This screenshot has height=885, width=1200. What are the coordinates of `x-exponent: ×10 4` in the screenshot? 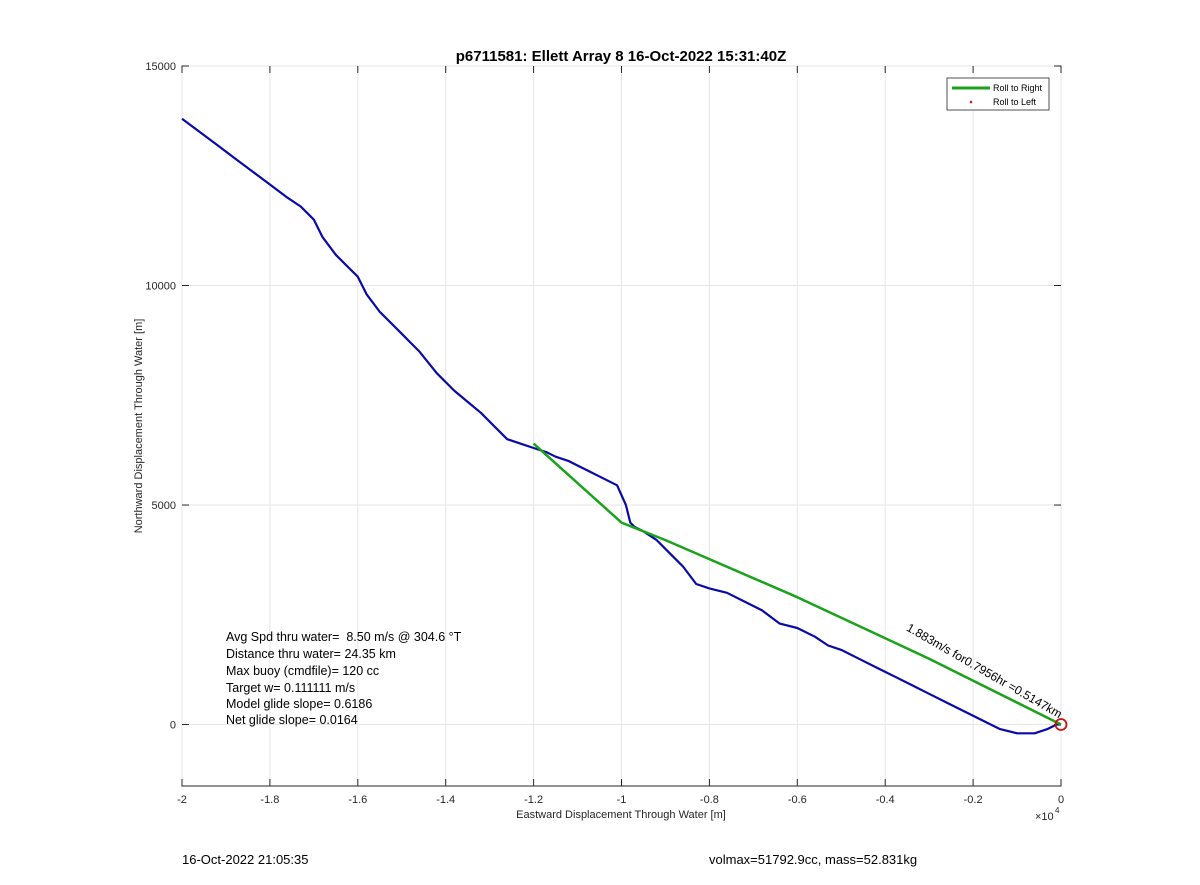 It's located at (1047, 814).